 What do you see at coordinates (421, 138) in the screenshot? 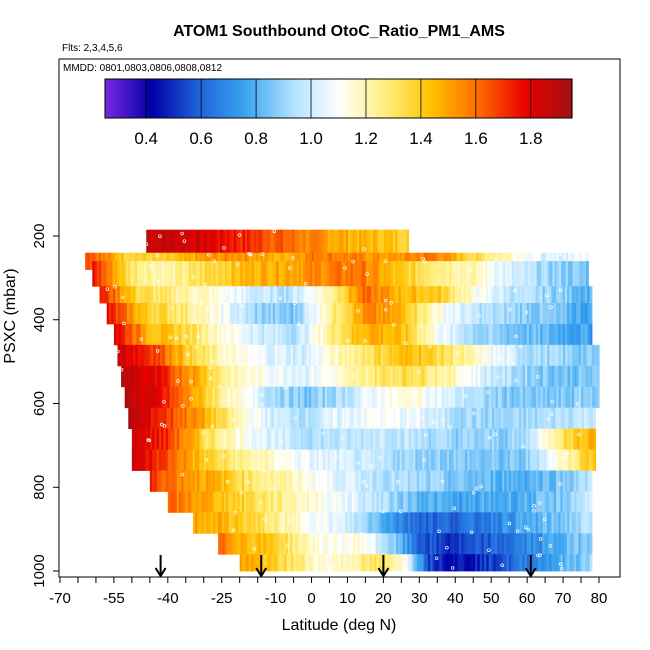
I see `colorbar-tick-label: 1.4` at bounding box center [421, 138].